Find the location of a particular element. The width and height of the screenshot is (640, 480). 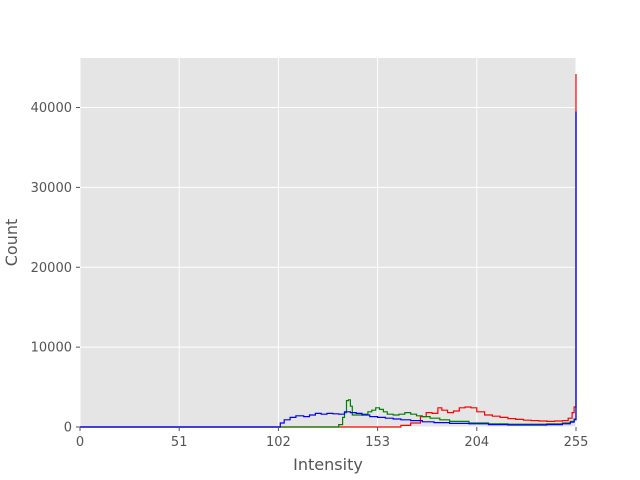

x-tick-label: 153 is located at coordinates (377, 442).